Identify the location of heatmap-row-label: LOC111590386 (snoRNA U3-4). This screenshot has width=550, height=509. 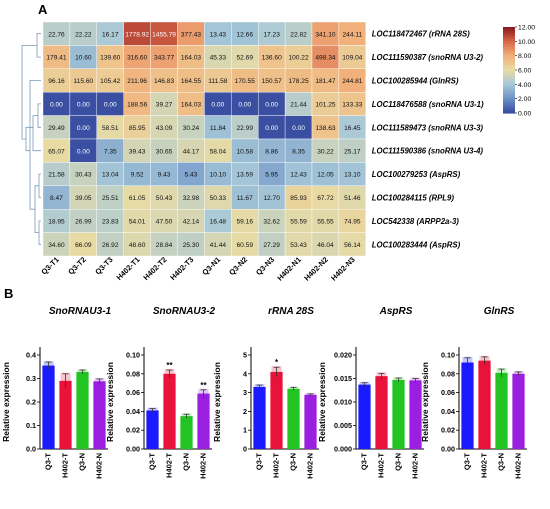
(428, 151).